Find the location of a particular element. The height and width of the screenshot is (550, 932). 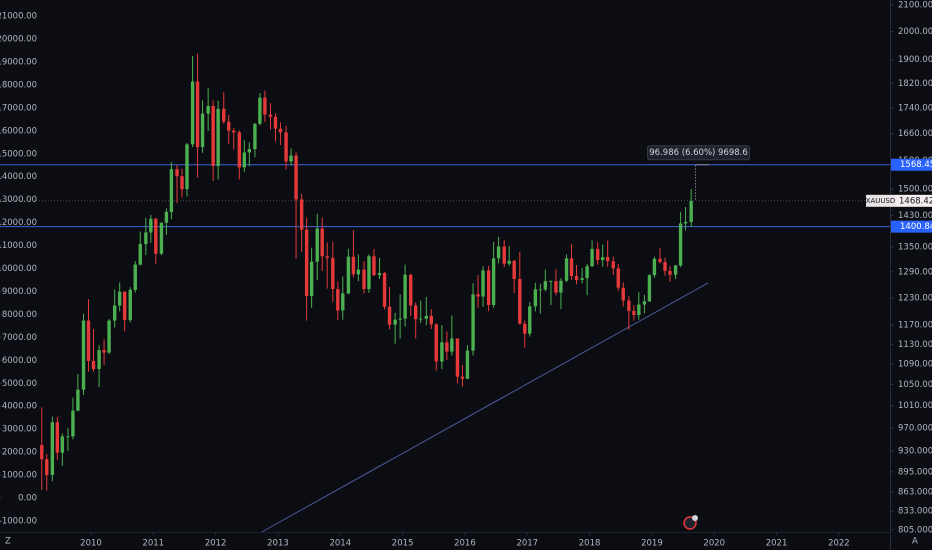

x-tick-label: 2016 is located at coordinates (465, 544).